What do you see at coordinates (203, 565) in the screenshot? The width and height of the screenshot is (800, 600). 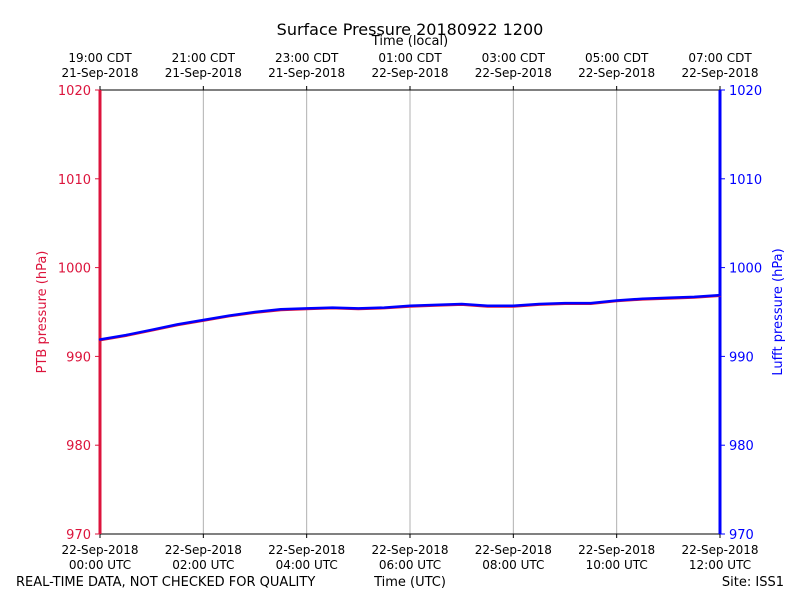 I see `x-tick-label-bottom-time: 02:00 UTC` at bounding box center [203, 565].